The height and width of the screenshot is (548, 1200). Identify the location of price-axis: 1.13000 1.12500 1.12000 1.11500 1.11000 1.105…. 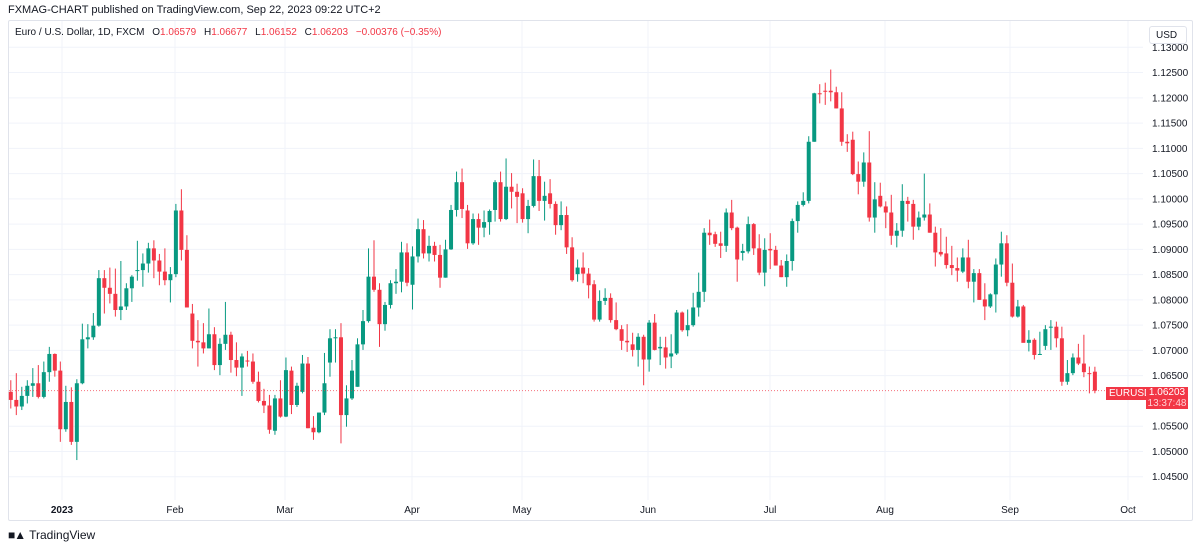
(1170, 263).